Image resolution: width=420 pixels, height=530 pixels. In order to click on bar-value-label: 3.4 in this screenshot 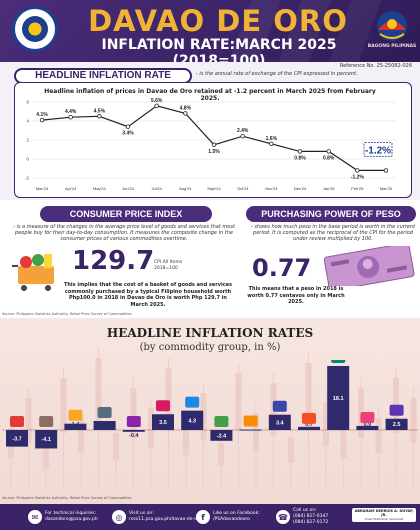, I will do `click(280, 423)`.